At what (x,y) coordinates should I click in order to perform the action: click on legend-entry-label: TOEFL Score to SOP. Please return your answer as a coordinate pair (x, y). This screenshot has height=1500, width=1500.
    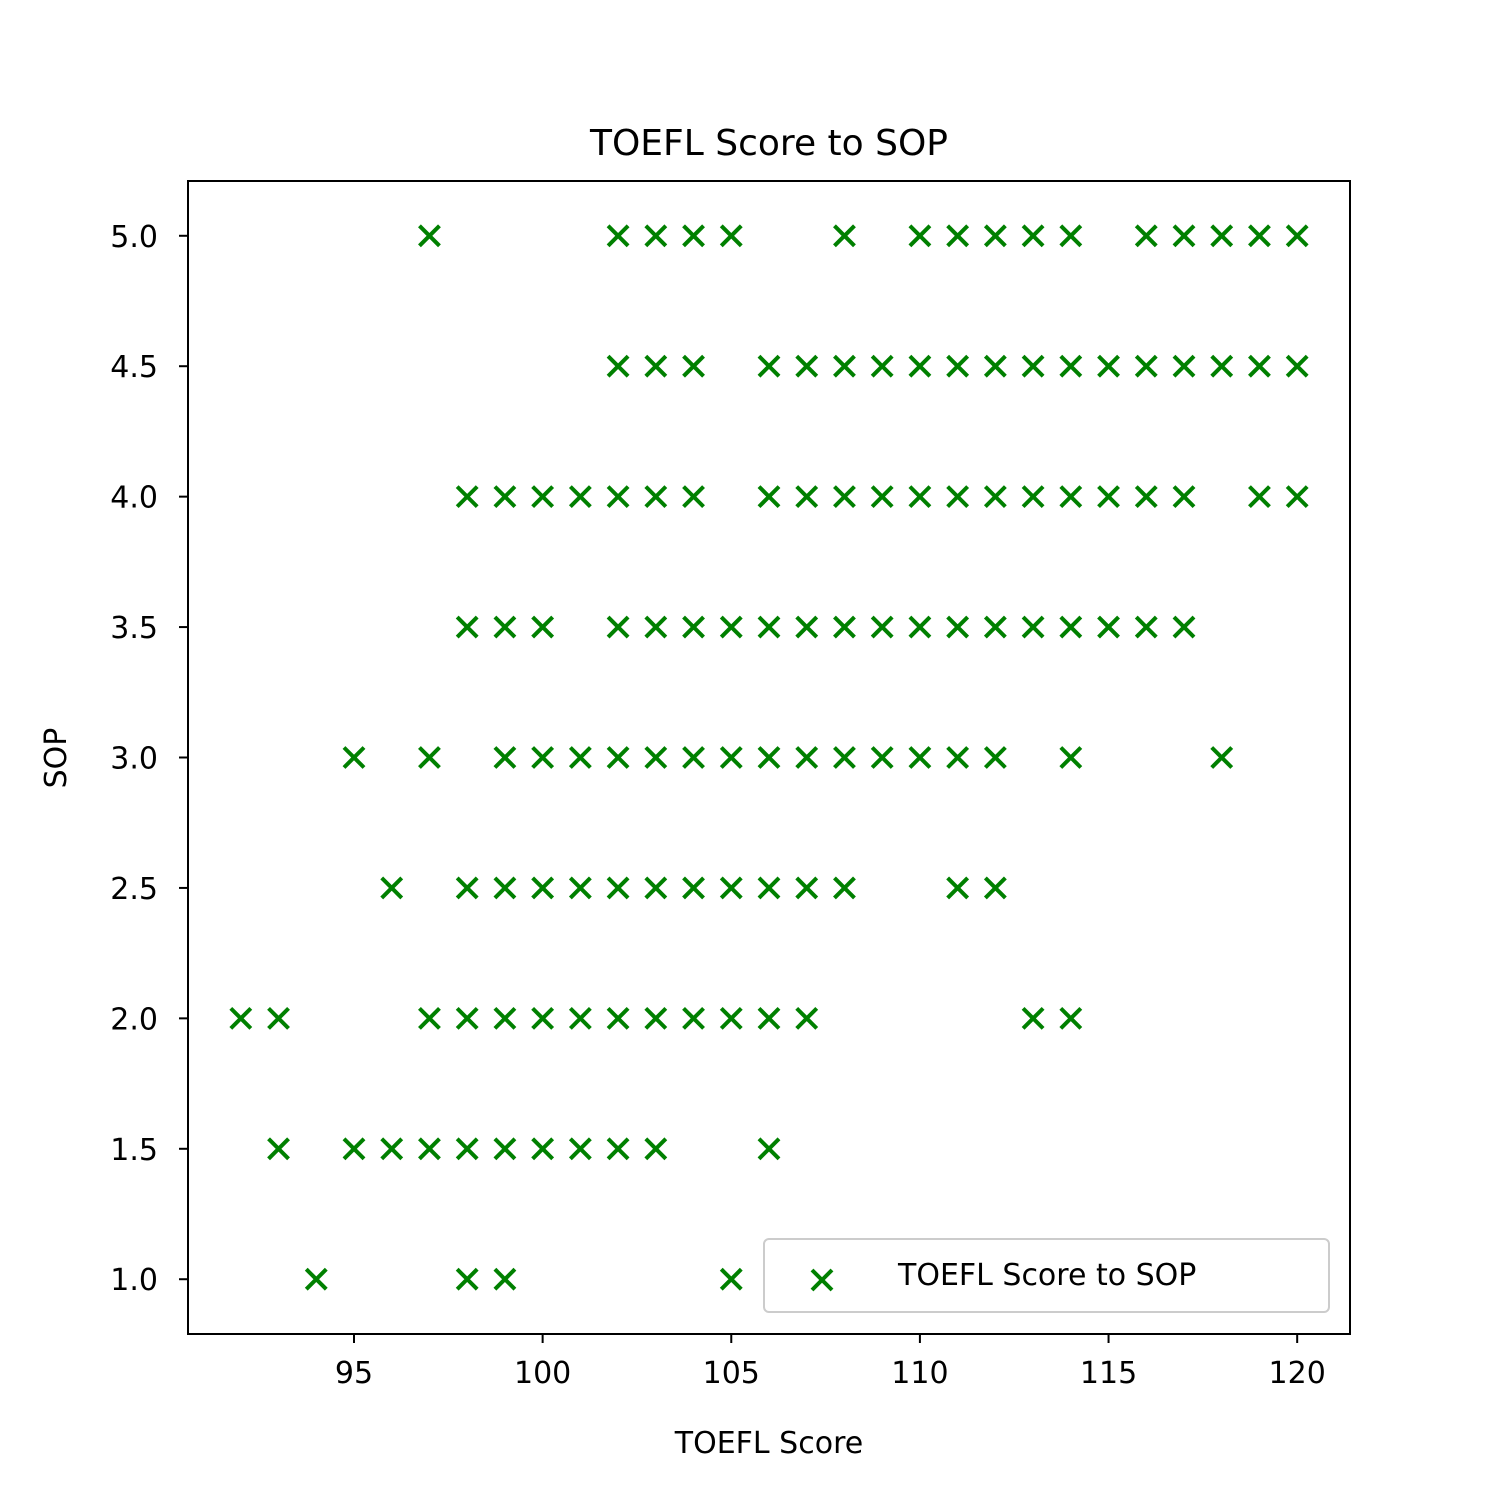
    Looking at the image, I should click on (1046, 1275).